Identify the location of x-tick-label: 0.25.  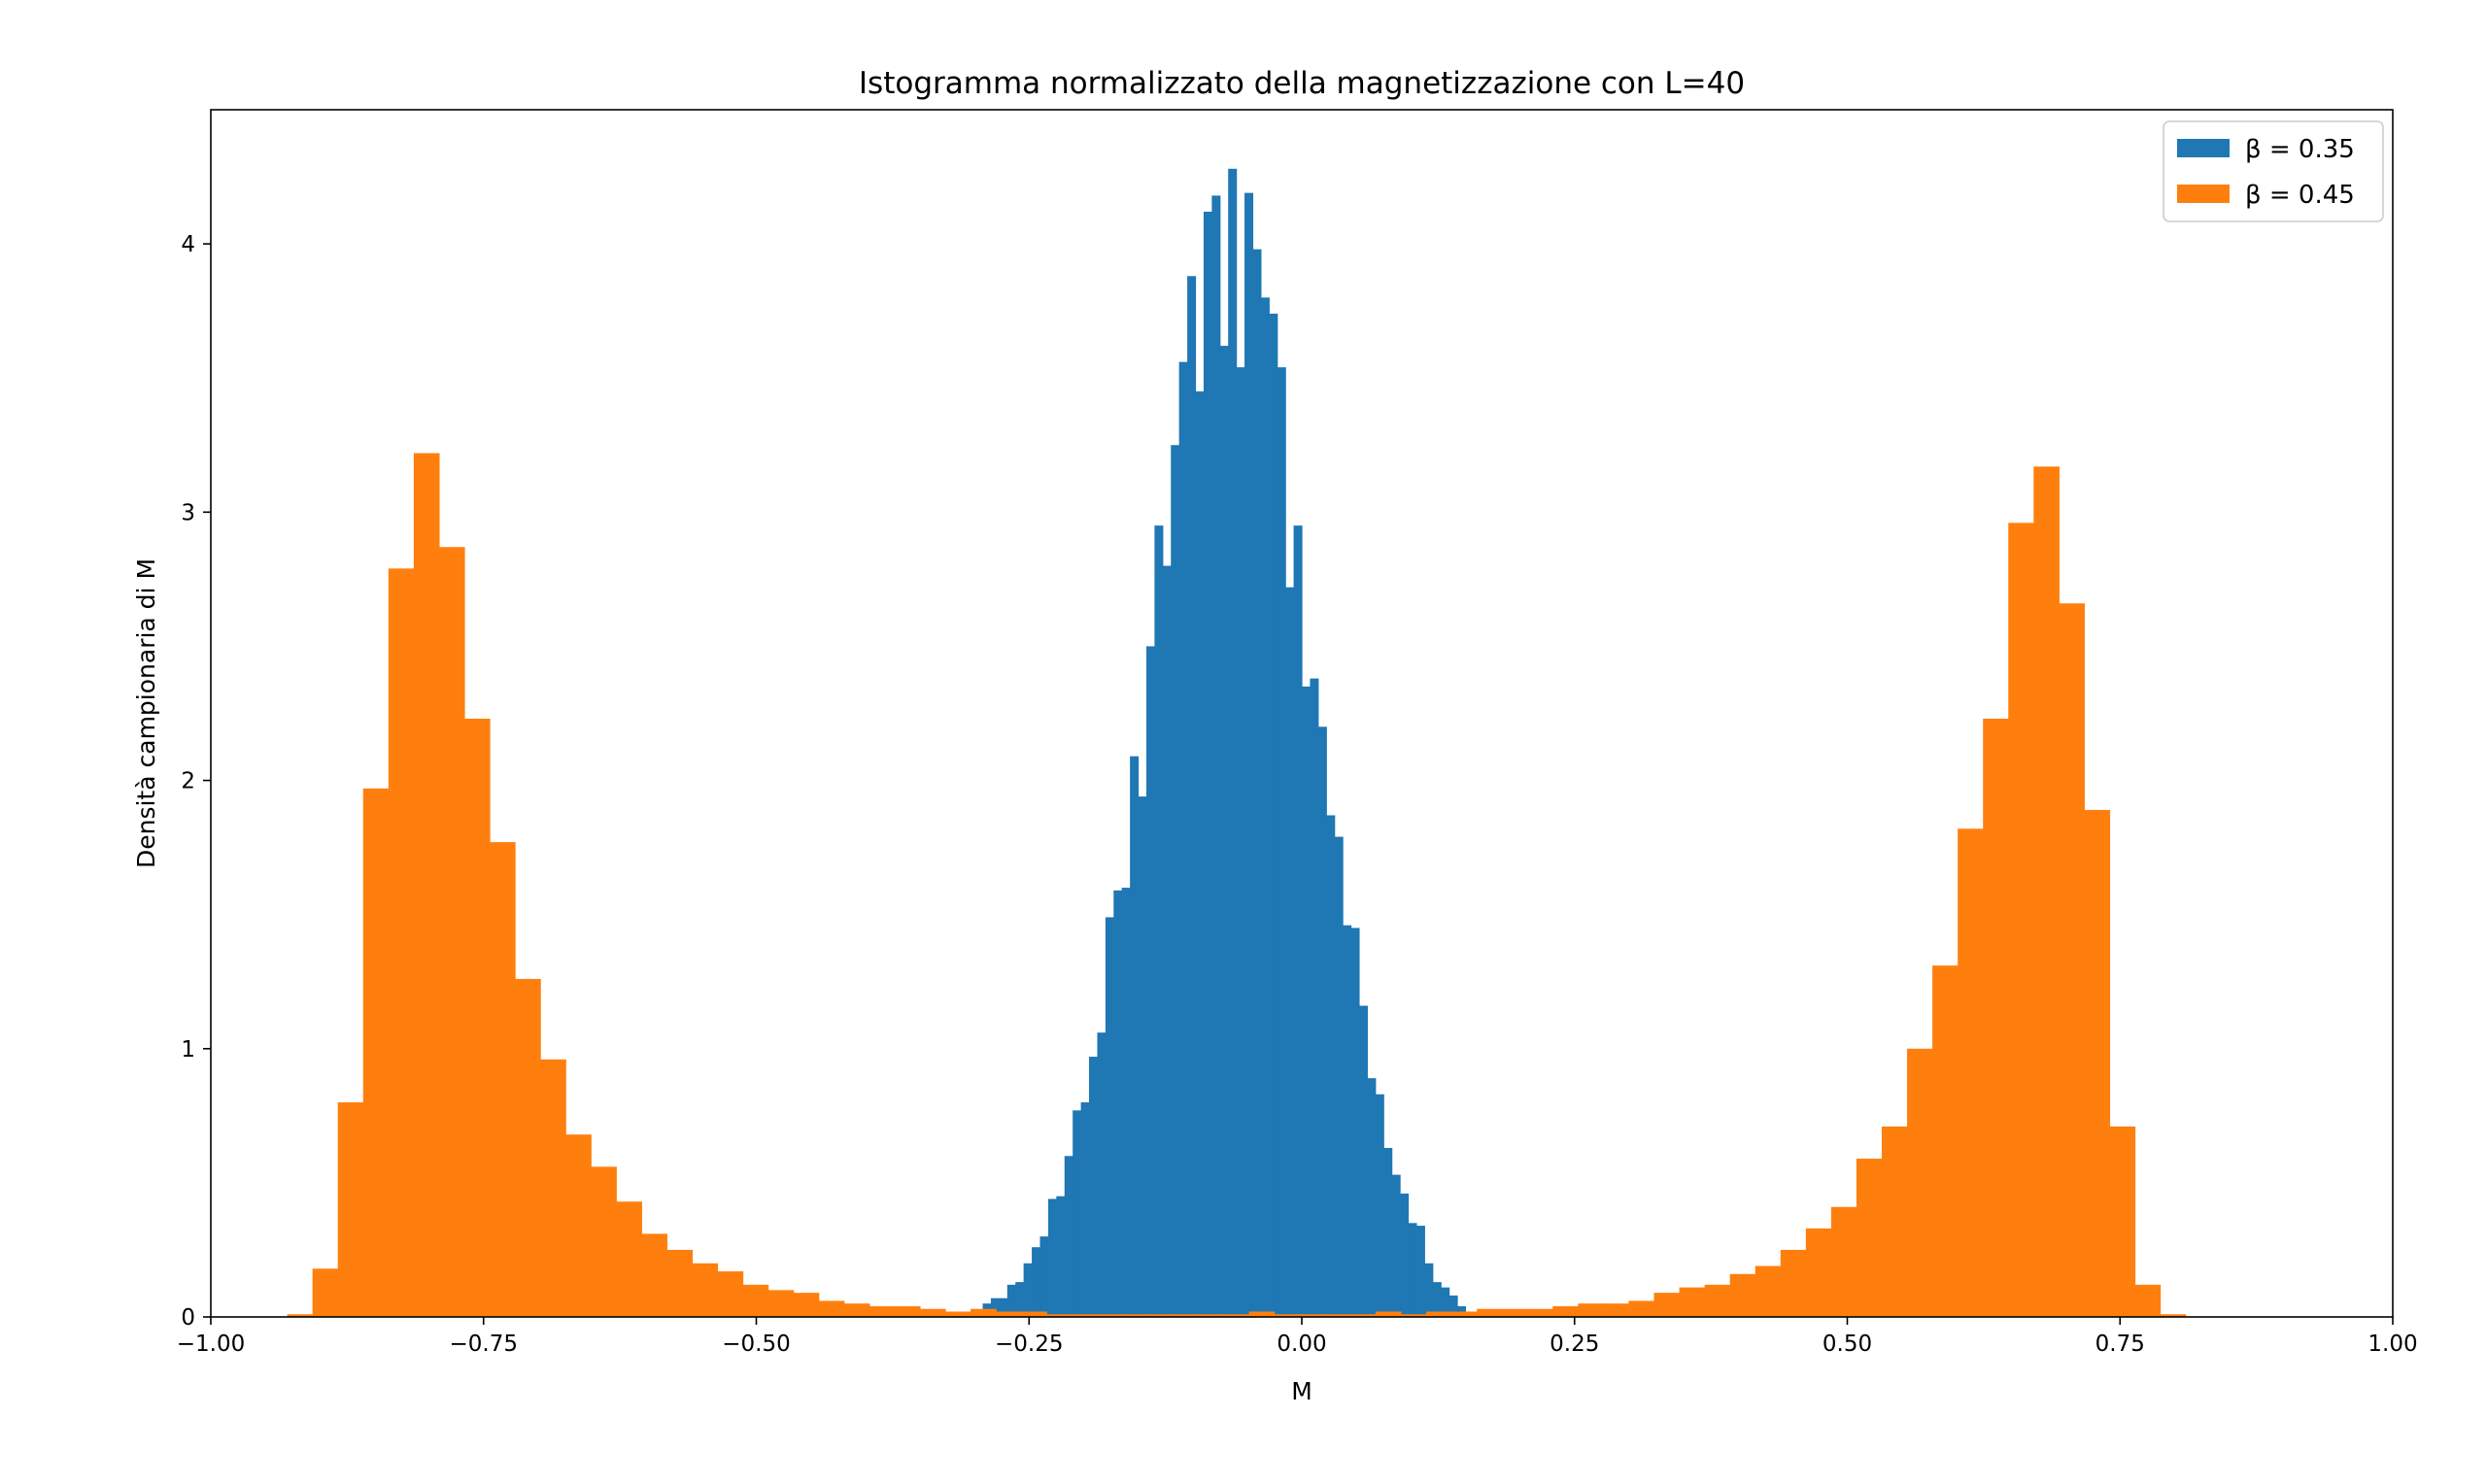
(1574, 1344).